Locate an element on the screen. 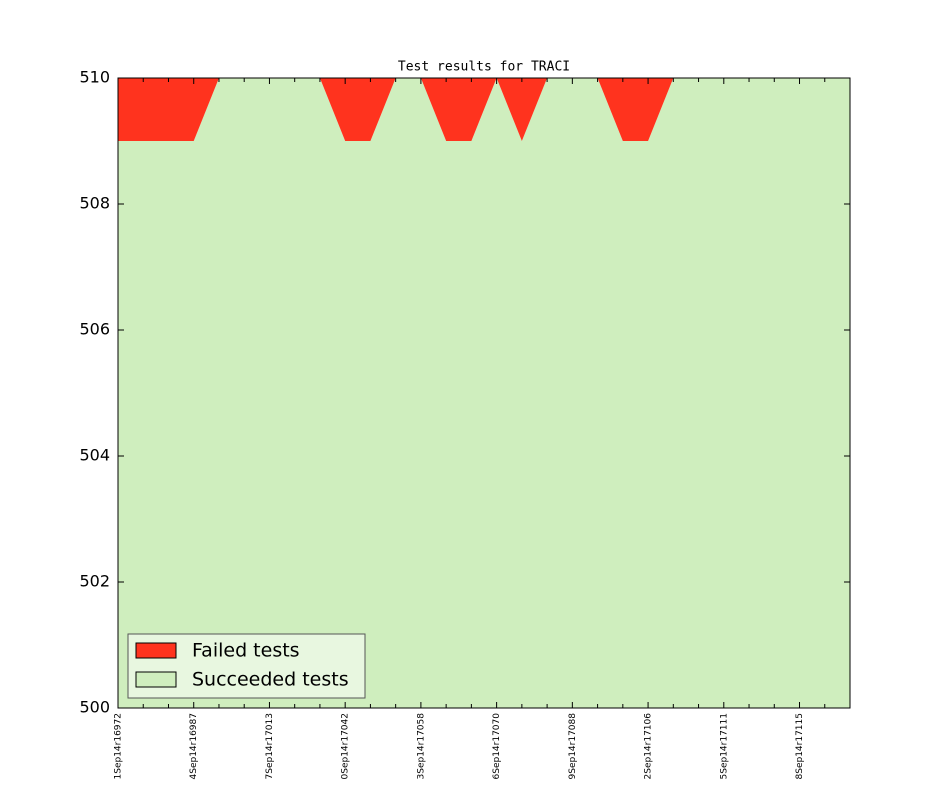 The image size is (944, 791). y-tick-label: 508 is located at coordinates (94, 203).